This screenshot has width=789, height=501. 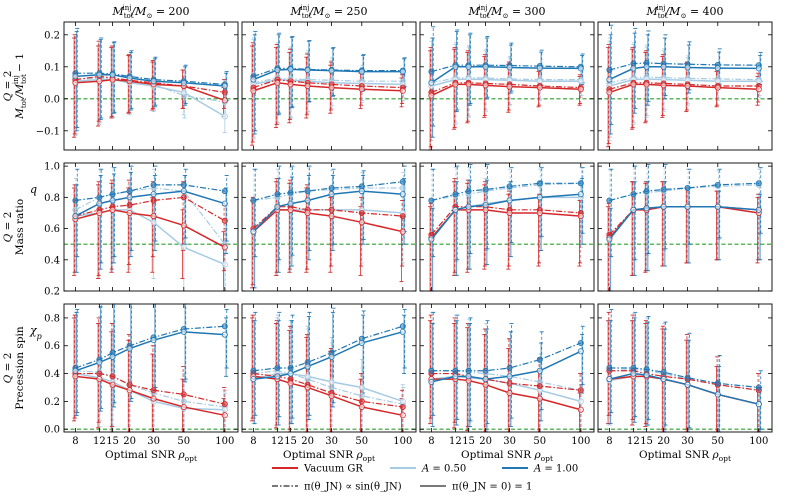 What do you see at coordinates (24, 79) in the screenshot?
I see `ylabel-part: tot` at bounding box center [24, 79].